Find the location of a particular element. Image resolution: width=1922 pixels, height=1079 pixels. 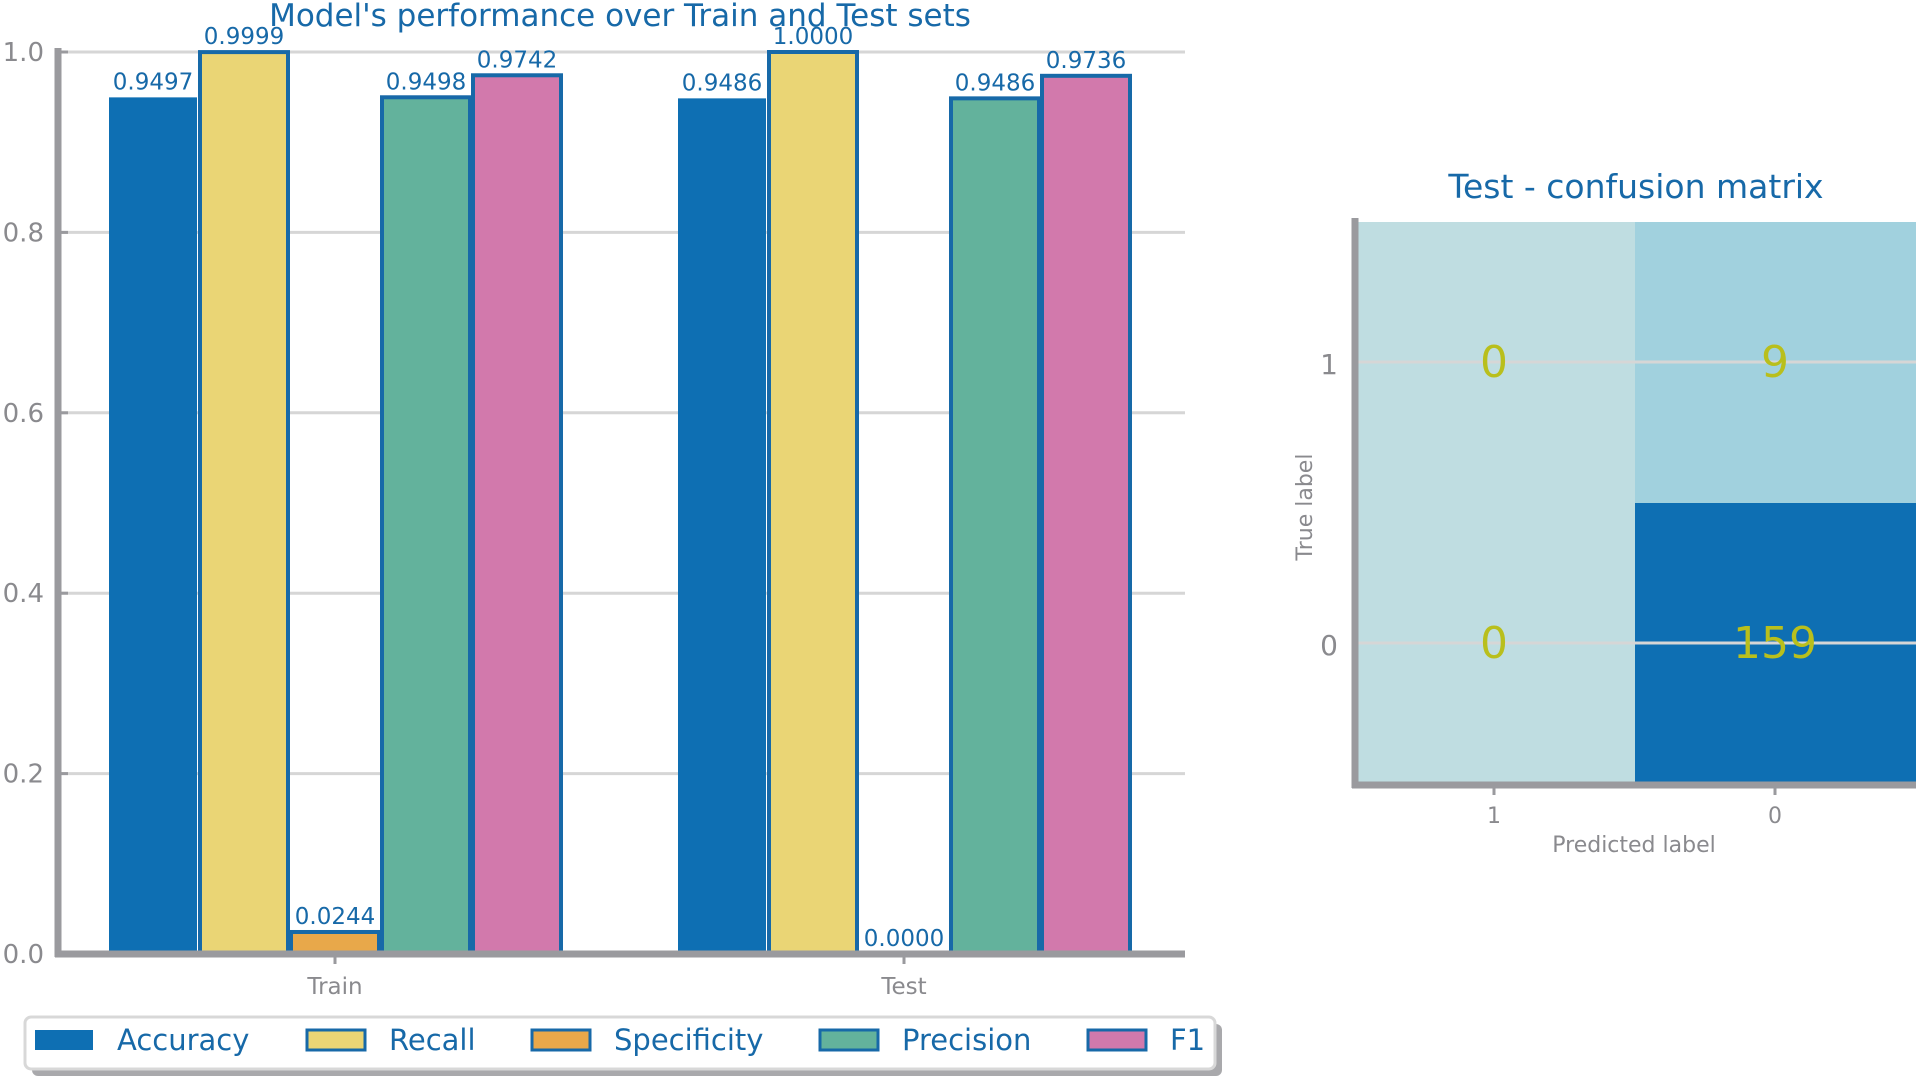

bar-f1-test is located at coordinates (1086, 514).